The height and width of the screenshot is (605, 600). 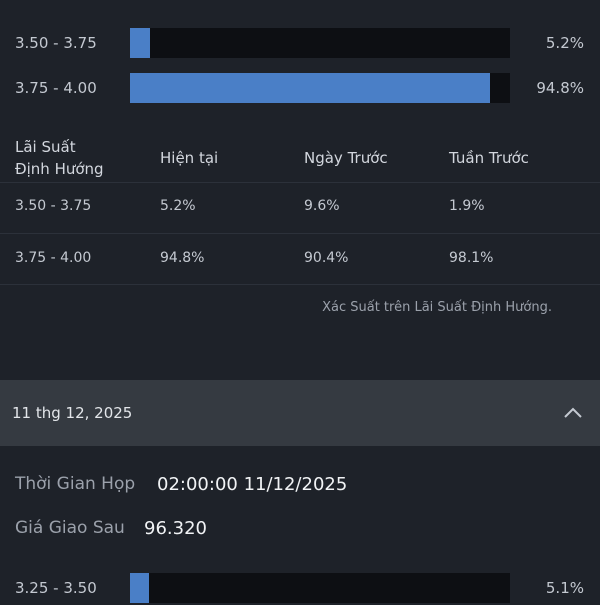 What do you see at coordinates (467, 206) in the screenshot?
I see `cell-prev-week: 1.9%` at bounding box center [467, 206].